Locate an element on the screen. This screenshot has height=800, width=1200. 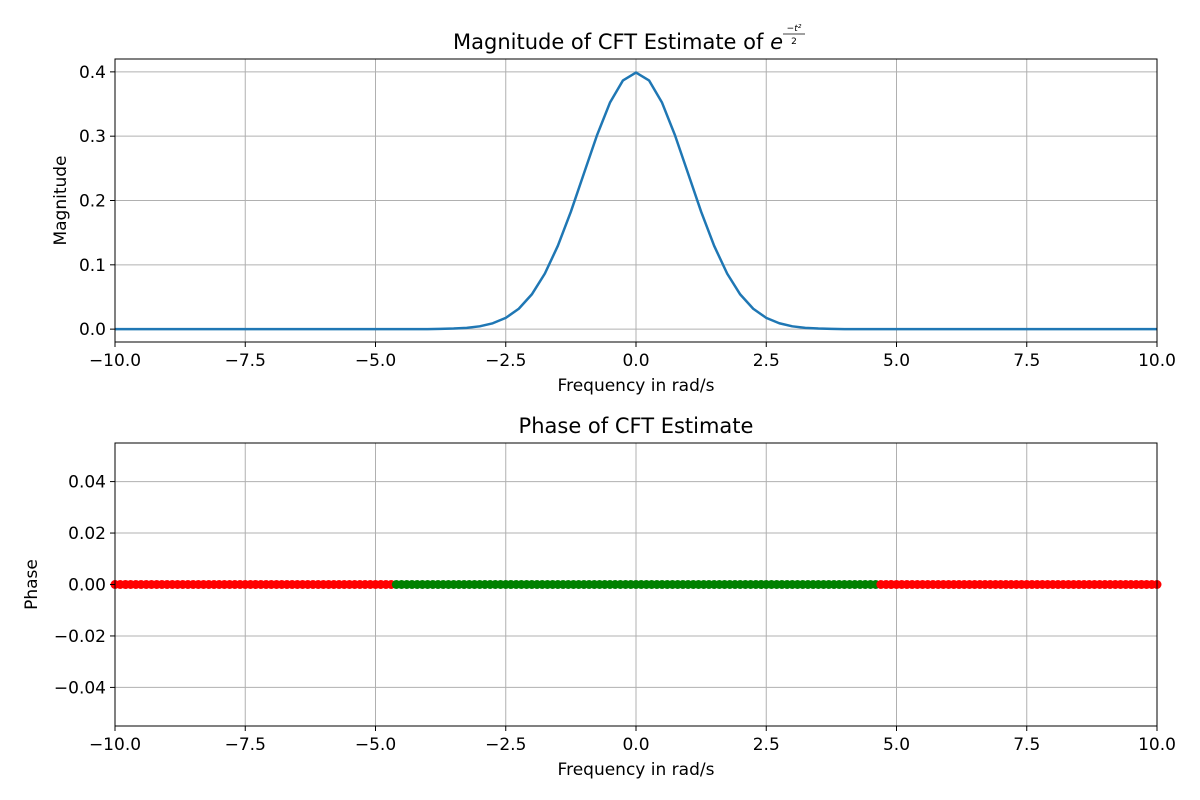
phase-x-tick-label: 0.0 is located at coordinates (635, 745).